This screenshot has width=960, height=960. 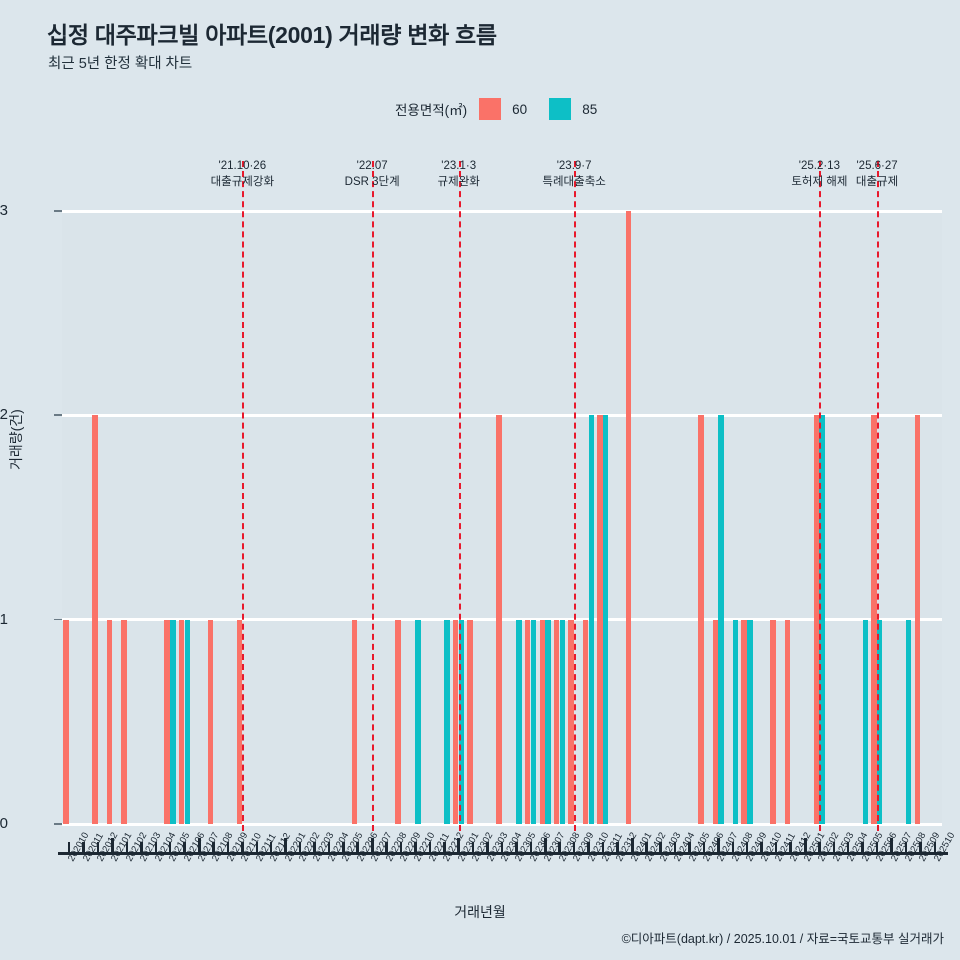 I want to click on legend-title: 전용면적(㎡), so click(x=431, y=110).